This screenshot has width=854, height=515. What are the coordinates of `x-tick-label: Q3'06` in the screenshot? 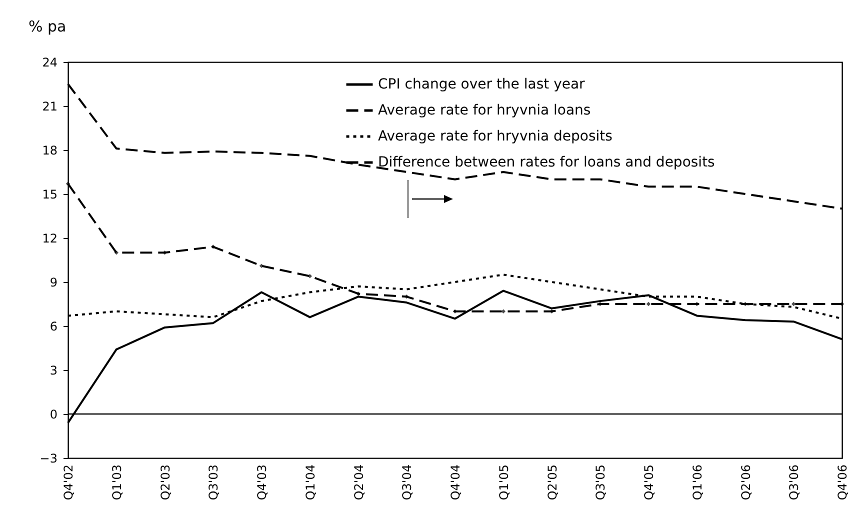 It's located at (794, 482).